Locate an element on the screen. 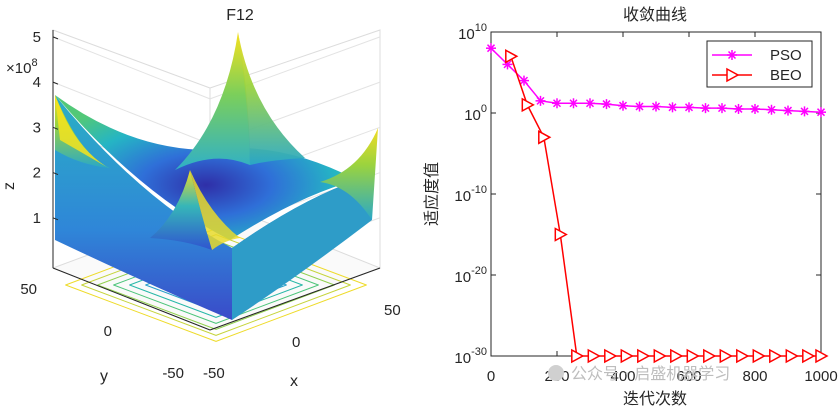 The image size is (840, 407). z-tick-label: 4 is located at coordinates (37, 82).